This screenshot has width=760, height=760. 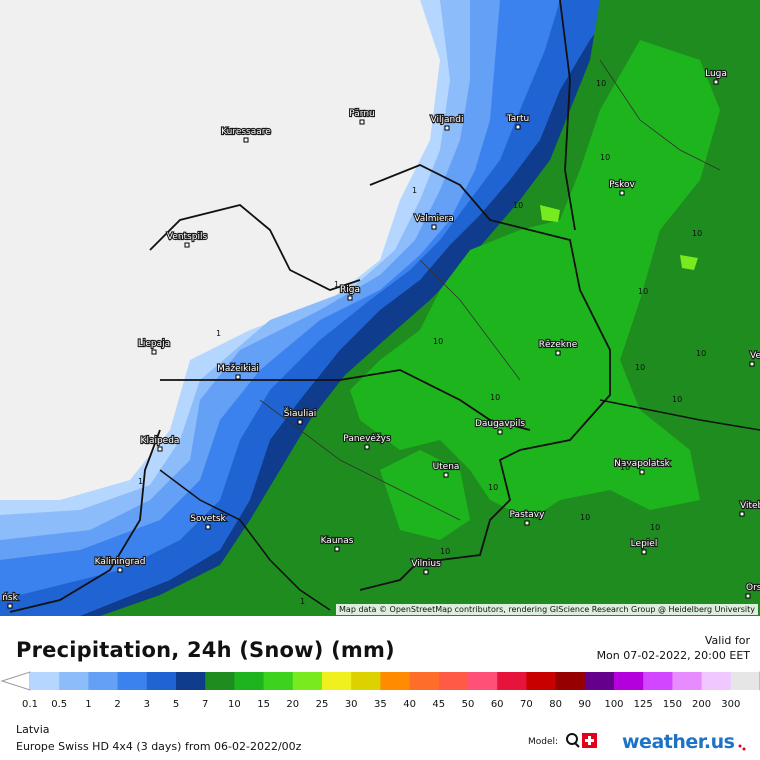 What do you see at coordinates (644, 544) in the screenshot?
I see `city-label: Lepiel` at bounding box center [644, 544].